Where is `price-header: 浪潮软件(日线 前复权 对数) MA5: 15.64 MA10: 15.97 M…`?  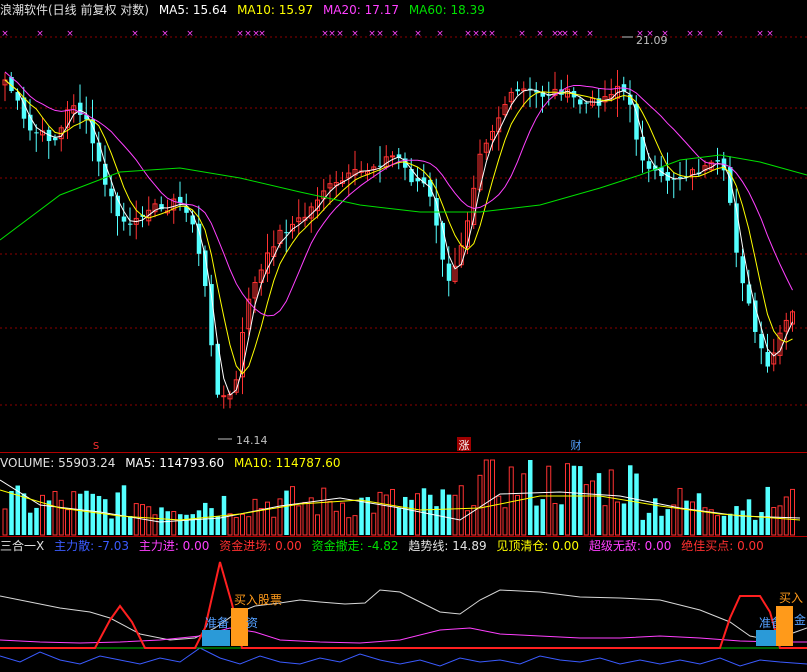 price-header: 浪潮软件(日线 前复权 对数) MA5: 15.64 MA10: 15.97 M… is located at coordinates (245, 10).